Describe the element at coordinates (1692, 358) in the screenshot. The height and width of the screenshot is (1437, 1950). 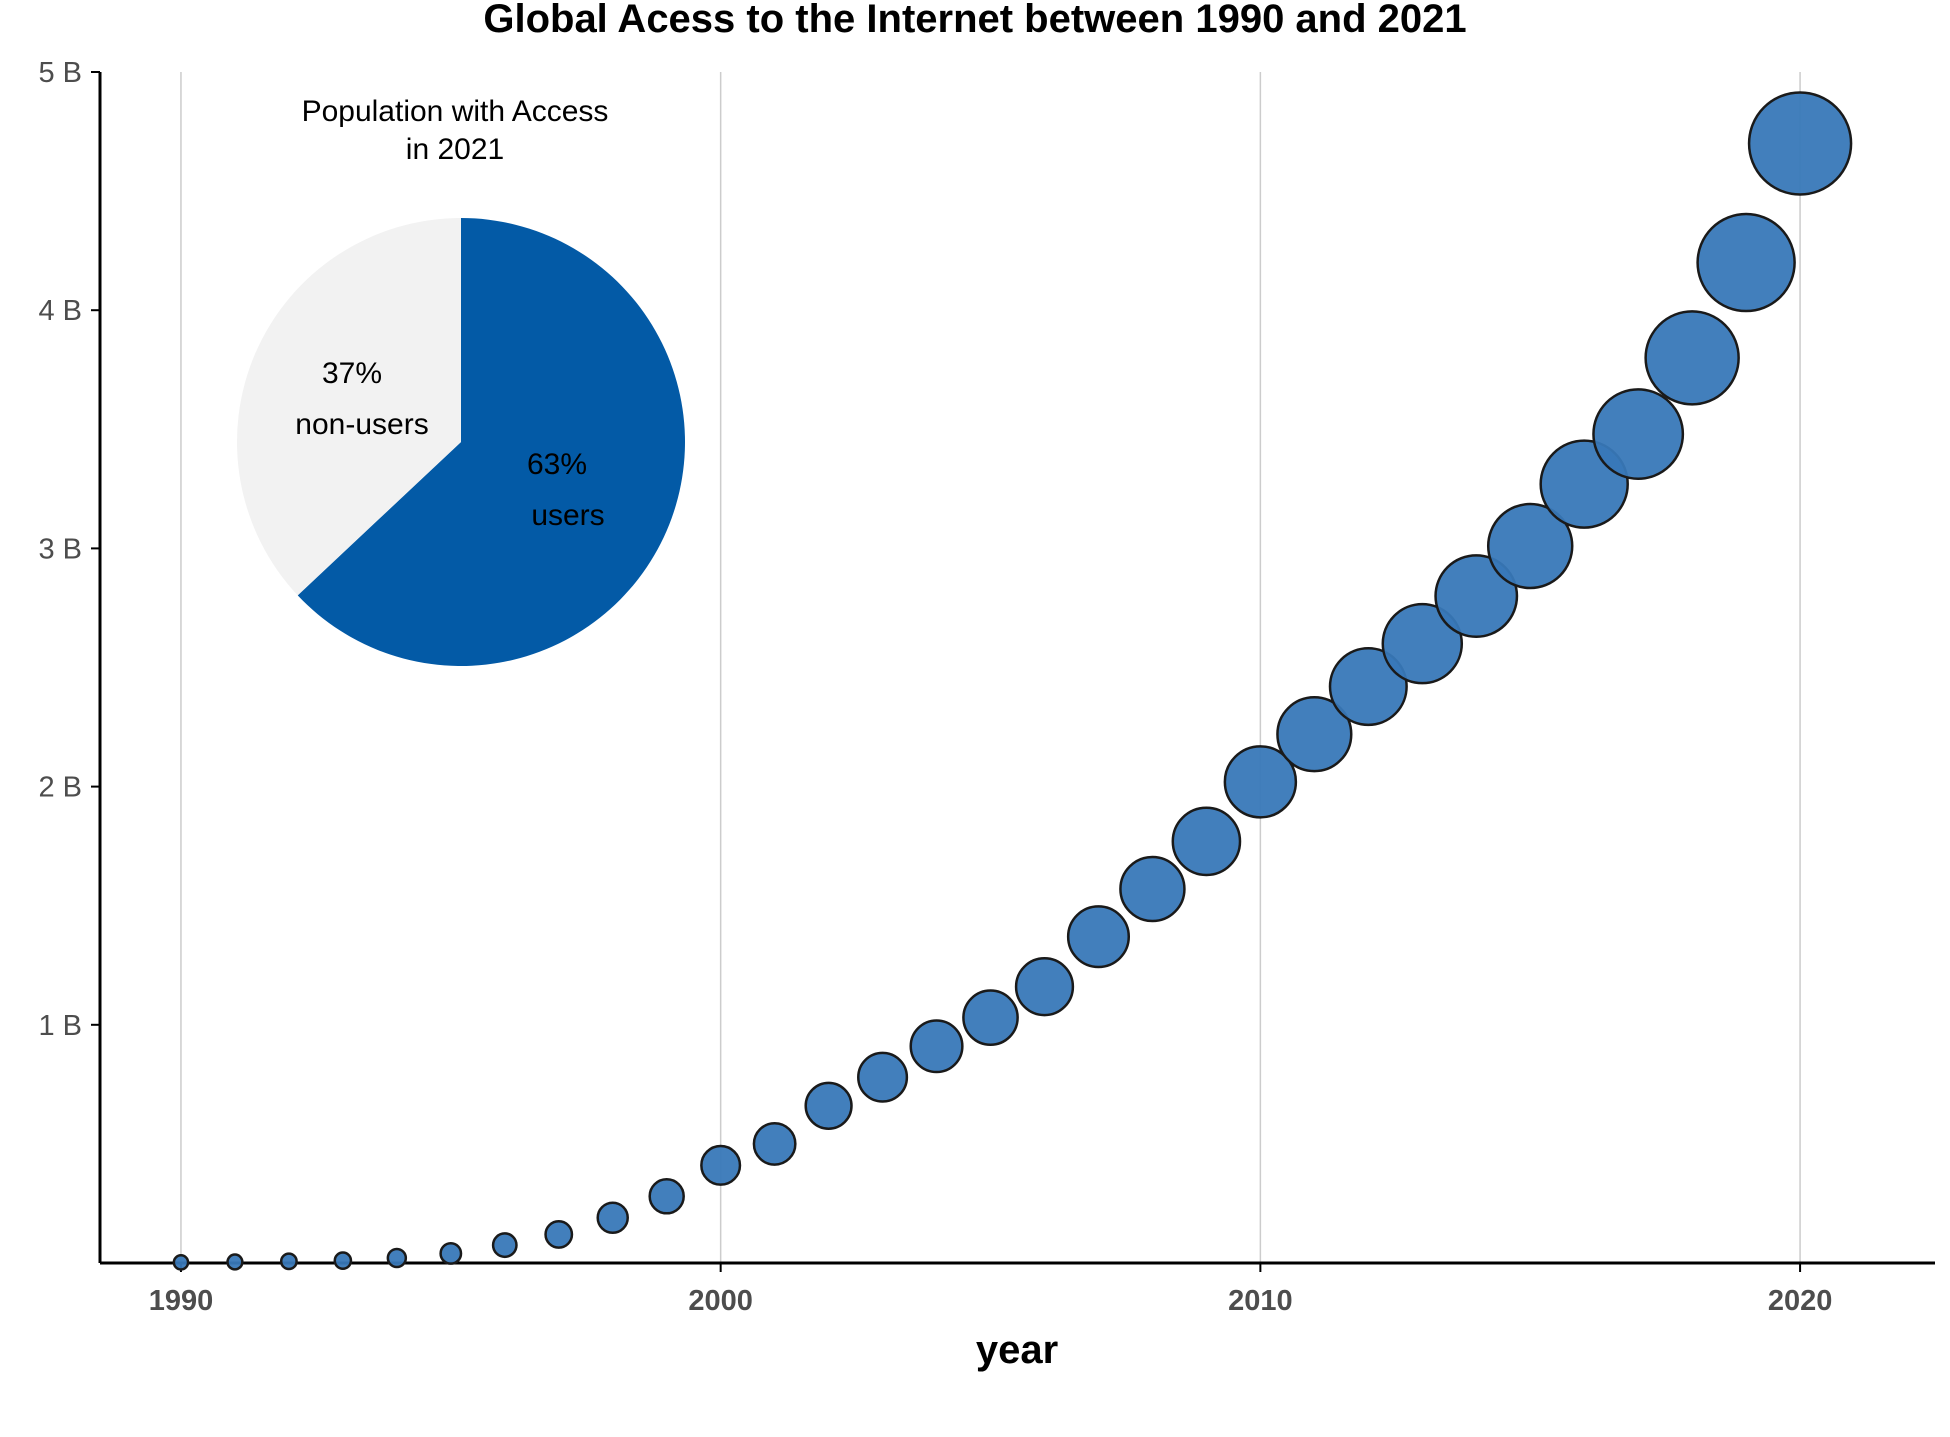
I see `point-2018` at that location.